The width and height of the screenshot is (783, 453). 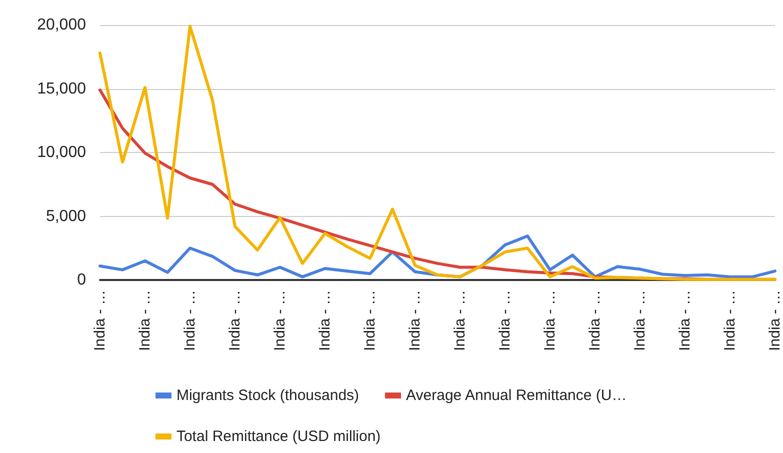 I want to click on y-tick-label: 10,000, so click(x=61, y=152).